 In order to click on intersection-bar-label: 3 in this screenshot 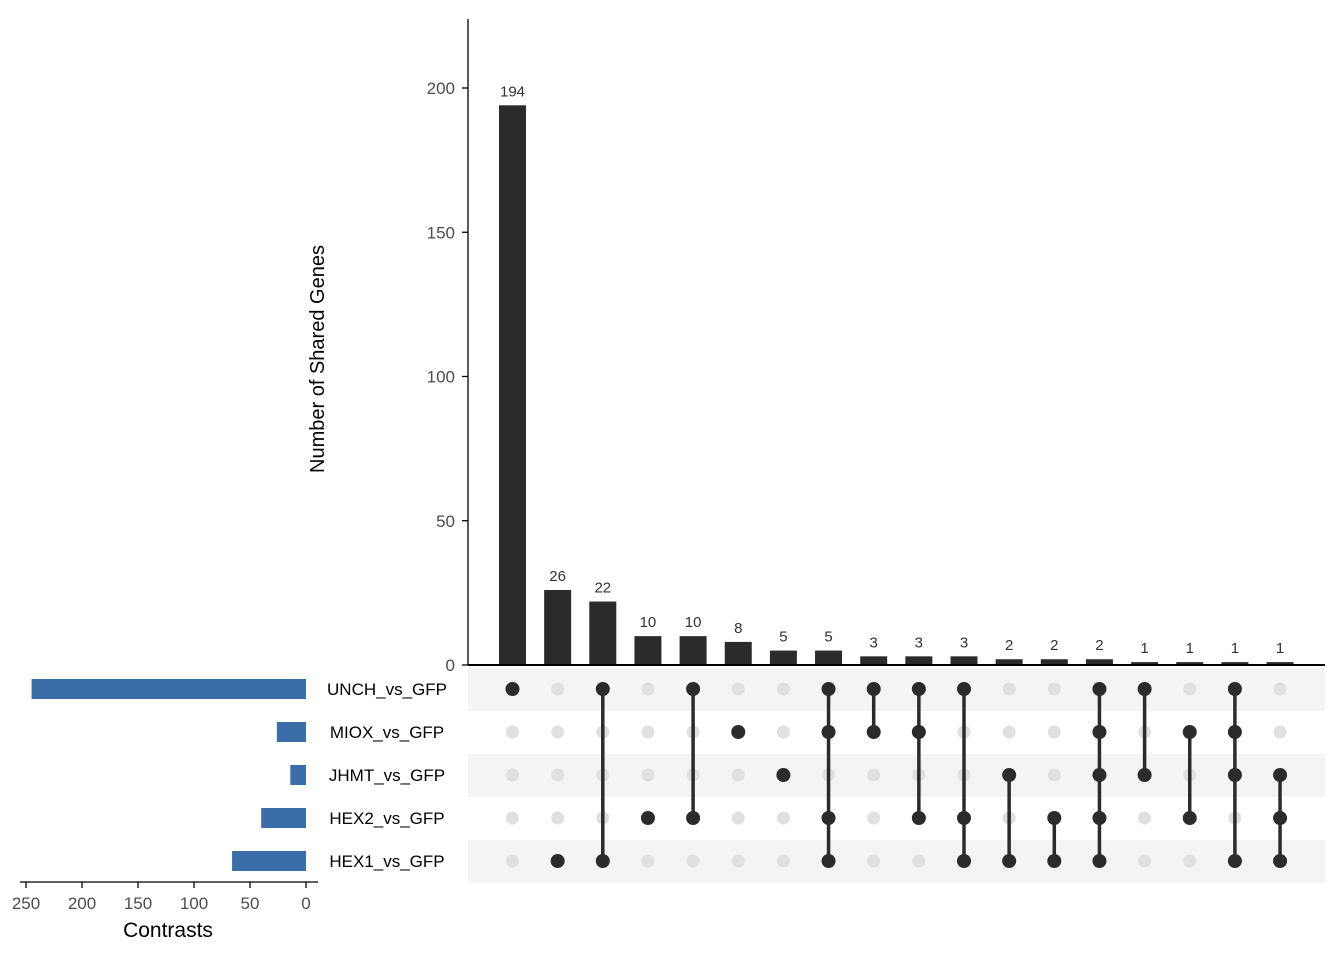, I will do `click(919, 642)`.